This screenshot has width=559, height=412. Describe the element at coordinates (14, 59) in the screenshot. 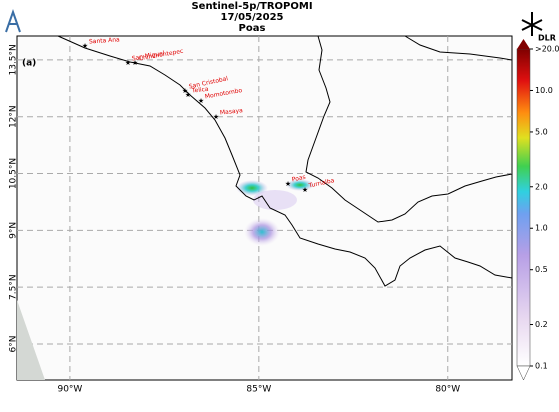

I see `lat-label: 13.5°N` at that location.